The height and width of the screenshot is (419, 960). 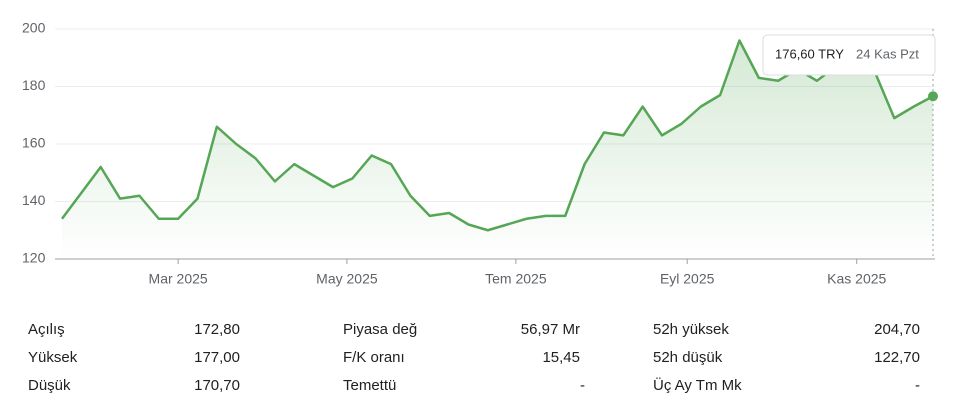 What do you see at coordinates (217, 357) in the screenshot?
I see `stat-value: 177,00` at bounding box center [217, 357].